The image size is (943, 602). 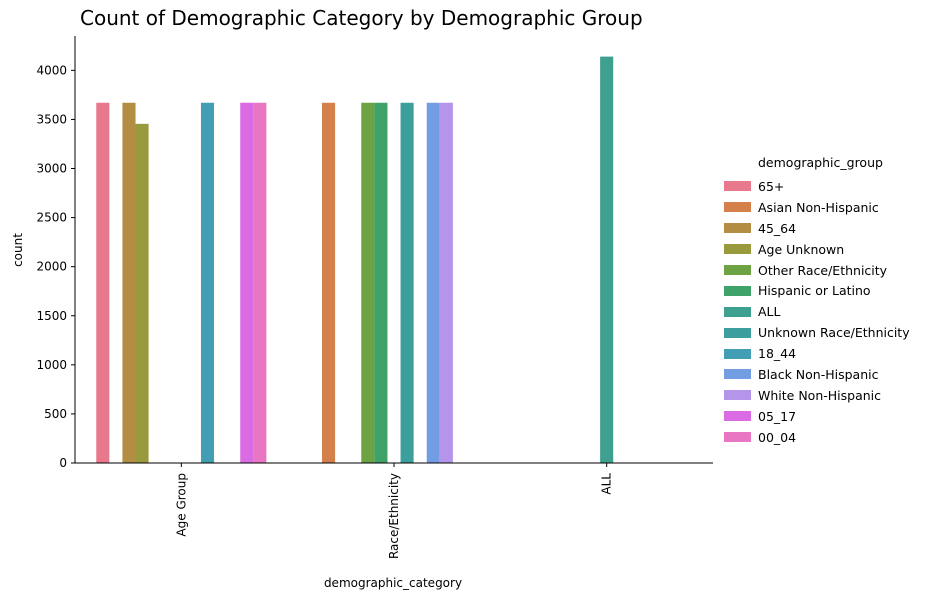 I want to click on x-axis-label: demographic_category, so click(x=393, y=583).